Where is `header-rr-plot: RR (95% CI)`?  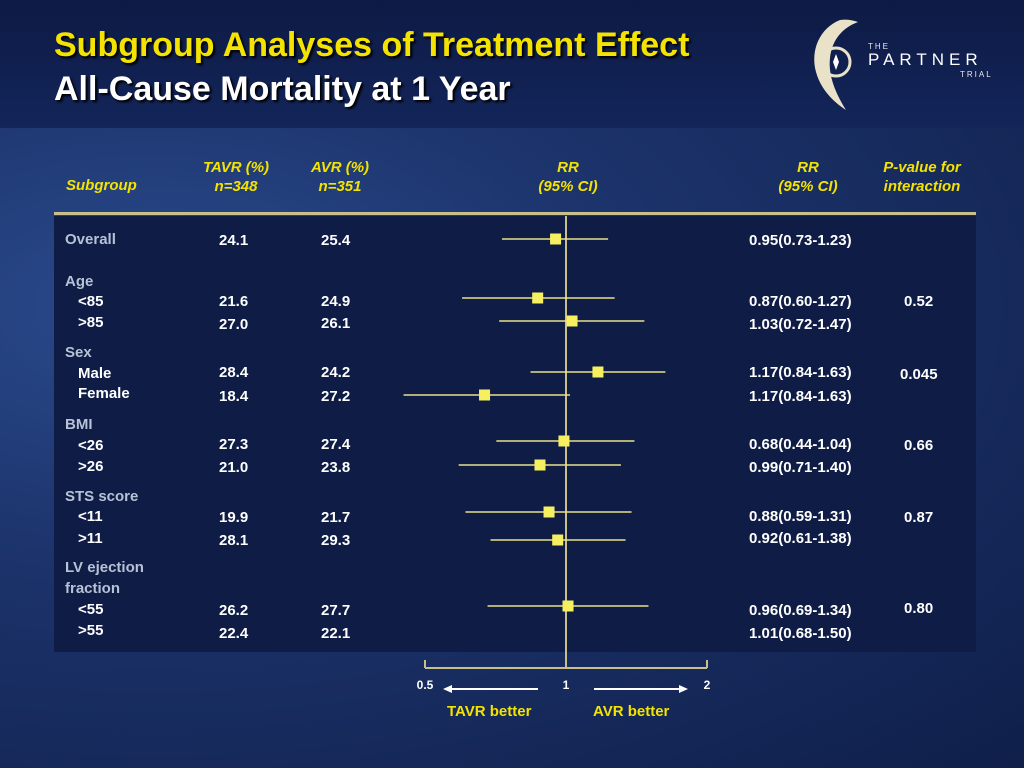 header-rr-plot: RR (95% CI) is located at coordinates (568, 177).